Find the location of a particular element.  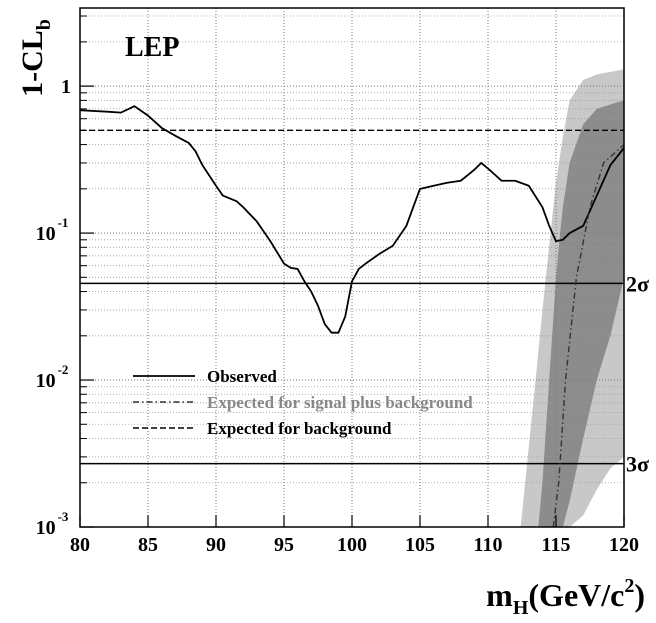

y-tick-exponent: -1 is located at coordinates (63, 222).